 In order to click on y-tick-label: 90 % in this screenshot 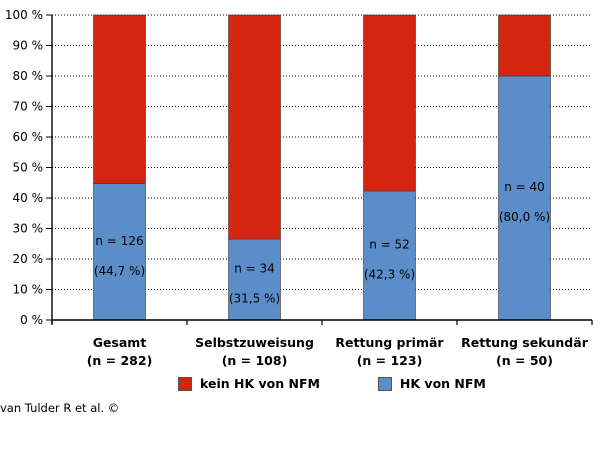, I will do `click(28, 46)`.